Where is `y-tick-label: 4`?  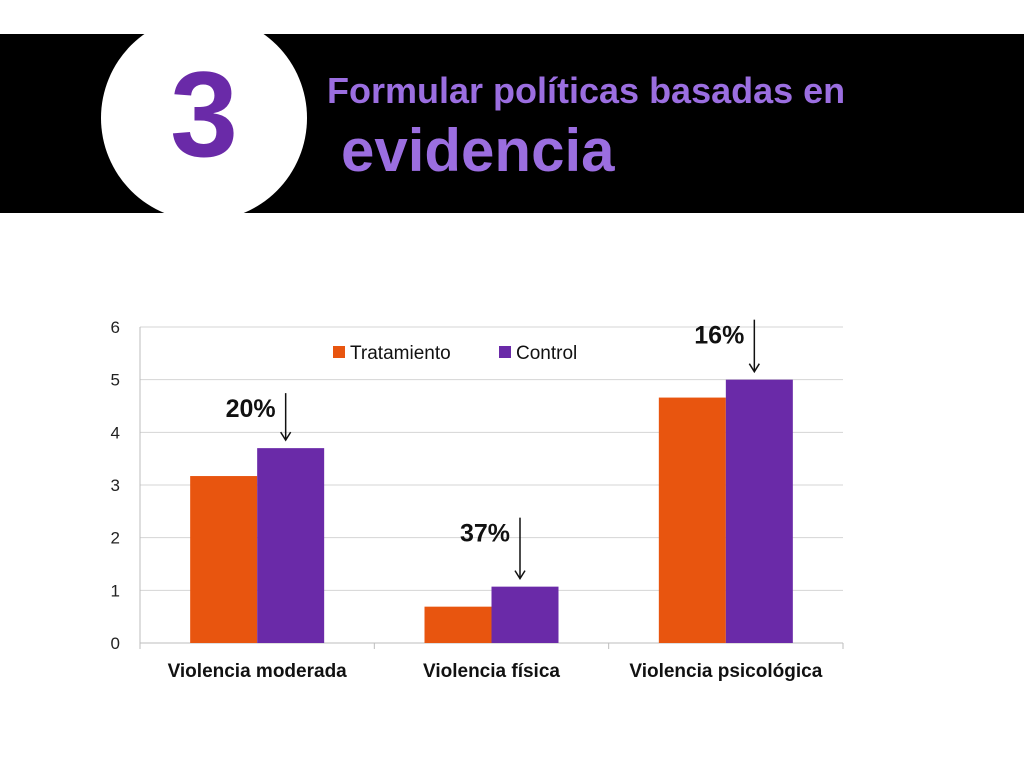 y-tick-label: 4 is located at coordinates (115, 432).